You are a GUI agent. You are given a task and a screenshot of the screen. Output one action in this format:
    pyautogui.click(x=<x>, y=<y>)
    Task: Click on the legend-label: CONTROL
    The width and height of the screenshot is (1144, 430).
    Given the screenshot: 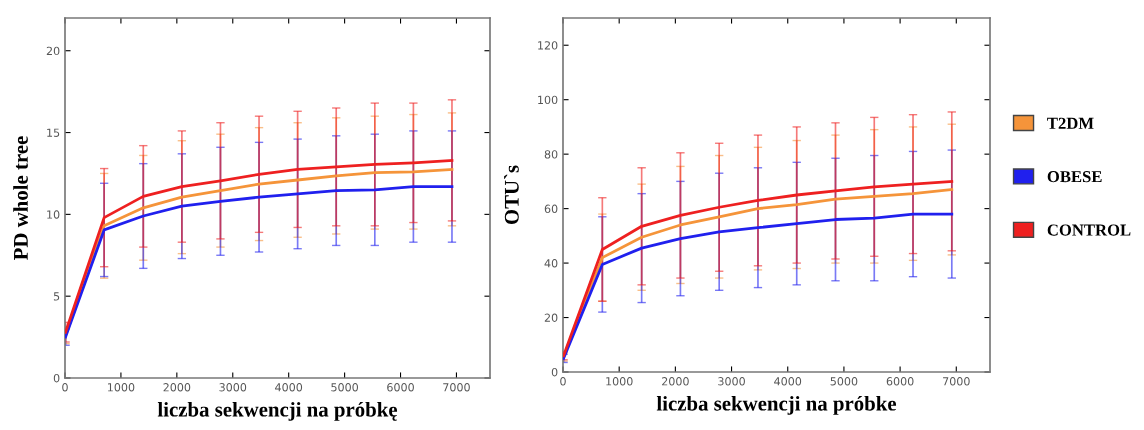 What is the action you would take?
    pyautogui.click(x=1089, y=230)
    